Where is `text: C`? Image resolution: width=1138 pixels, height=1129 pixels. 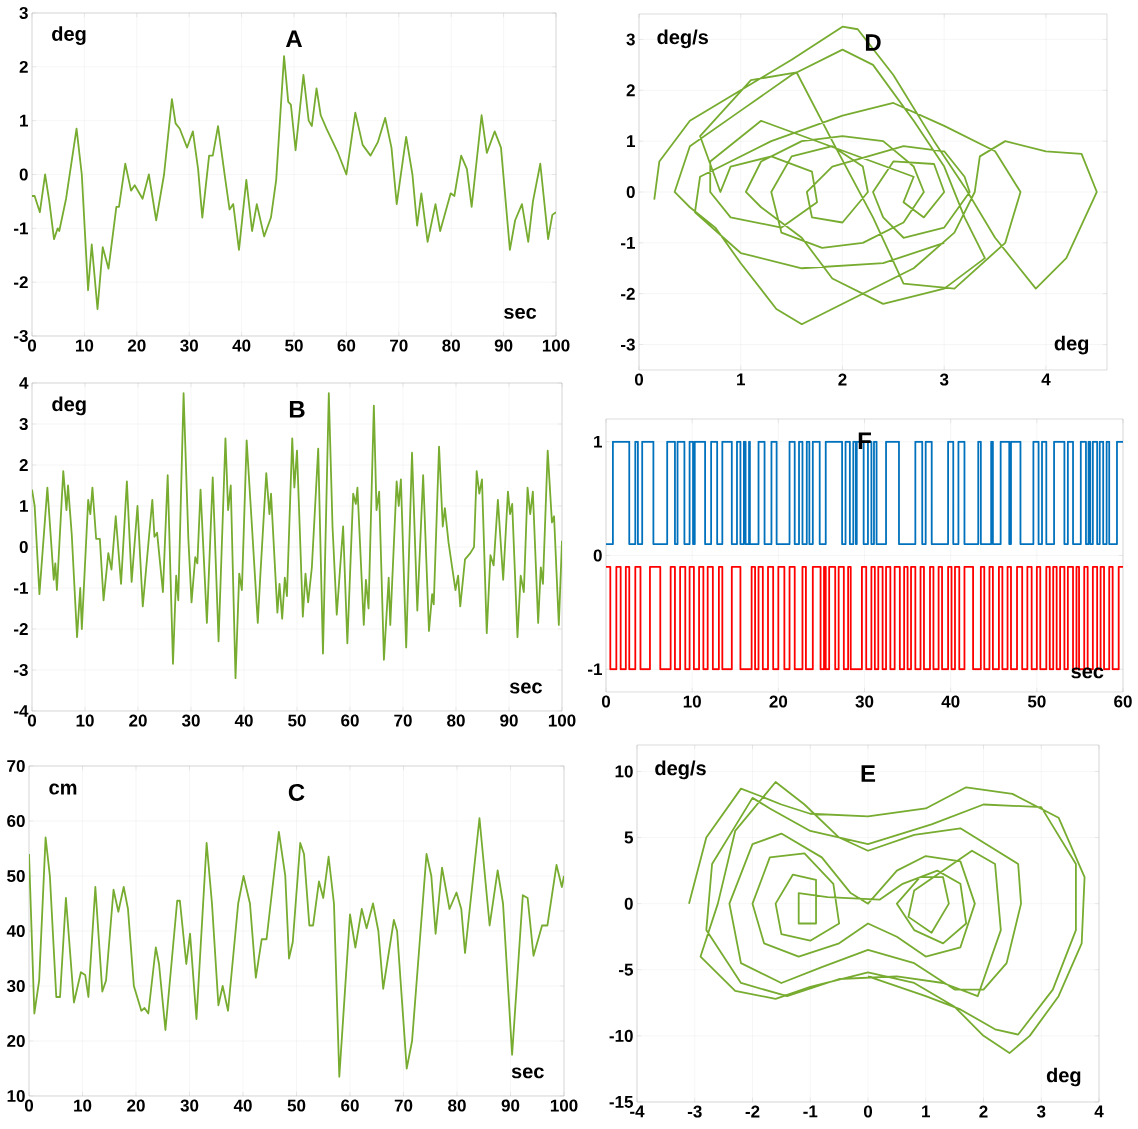
text: C is located at coordinates (296, 792).